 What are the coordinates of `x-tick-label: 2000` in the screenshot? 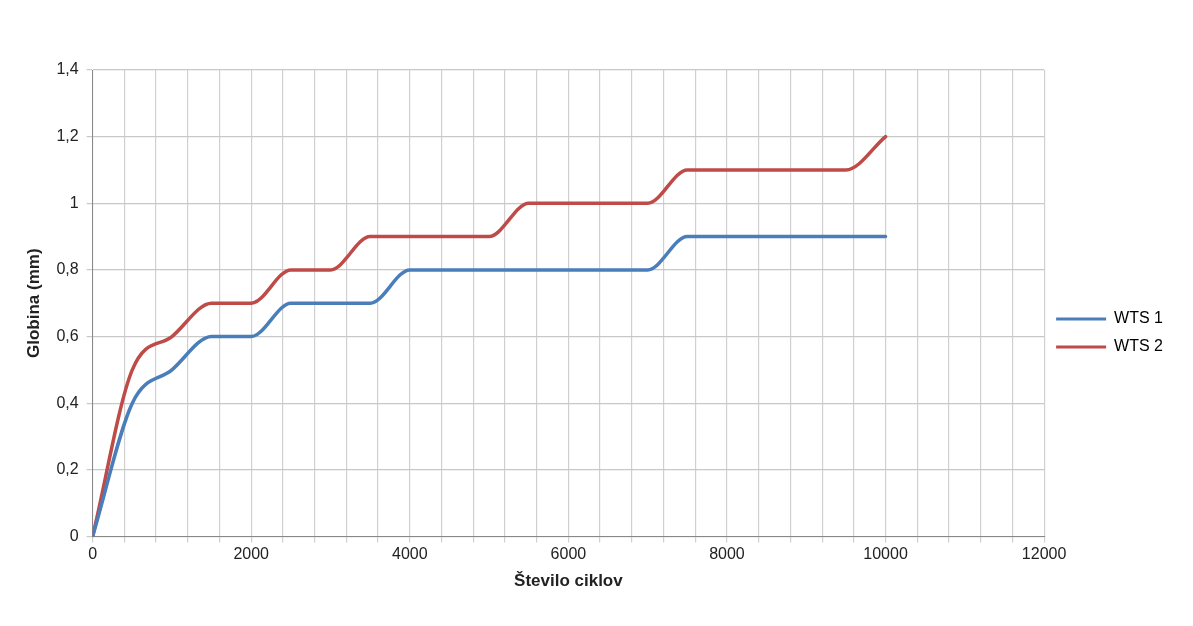 It's located at (251, 554).